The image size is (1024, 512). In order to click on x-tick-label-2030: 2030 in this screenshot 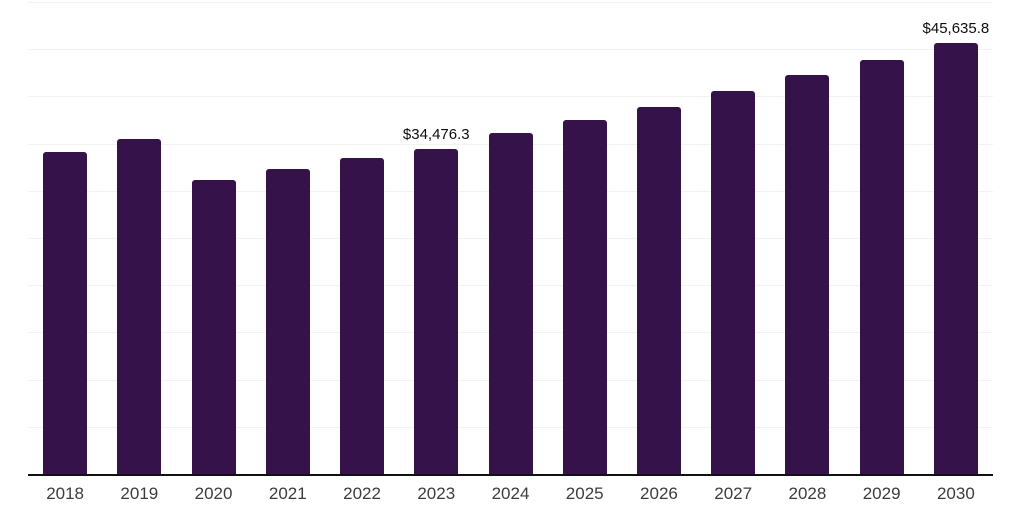, I will do `click(955, 493)`.